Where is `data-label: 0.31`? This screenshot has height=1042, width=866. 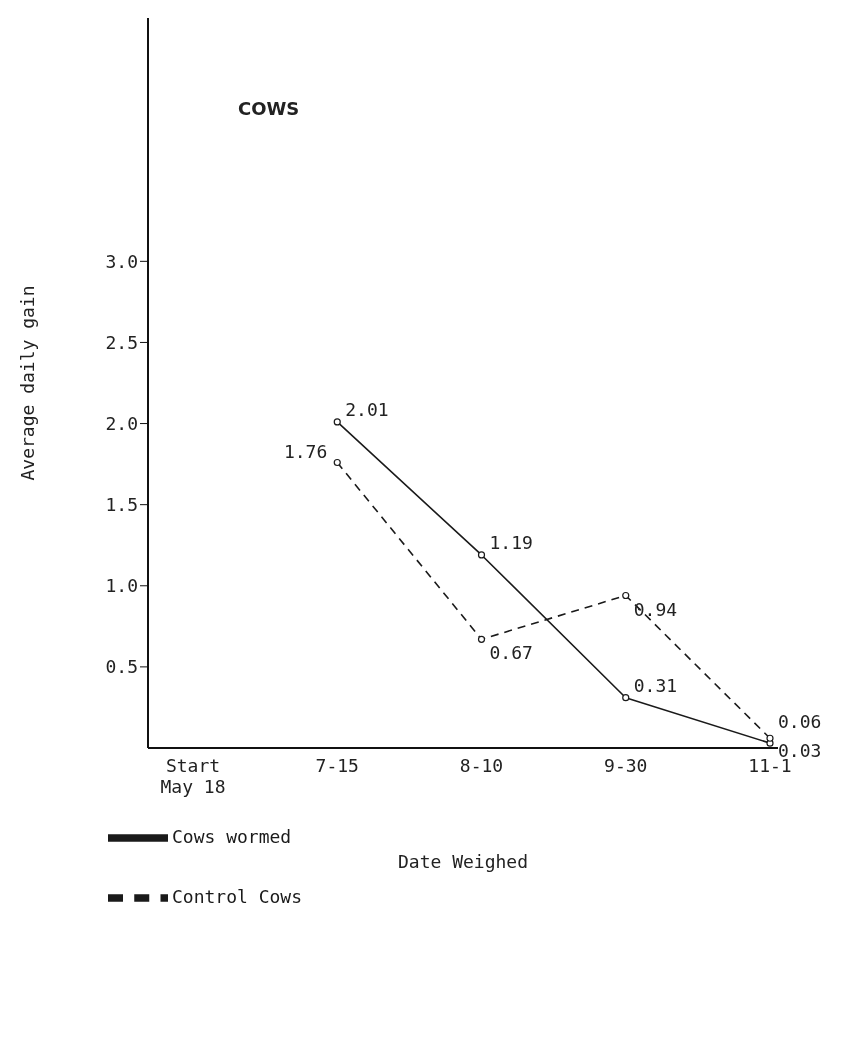 data-label: 0.31 is located at coordinates (655, 685).